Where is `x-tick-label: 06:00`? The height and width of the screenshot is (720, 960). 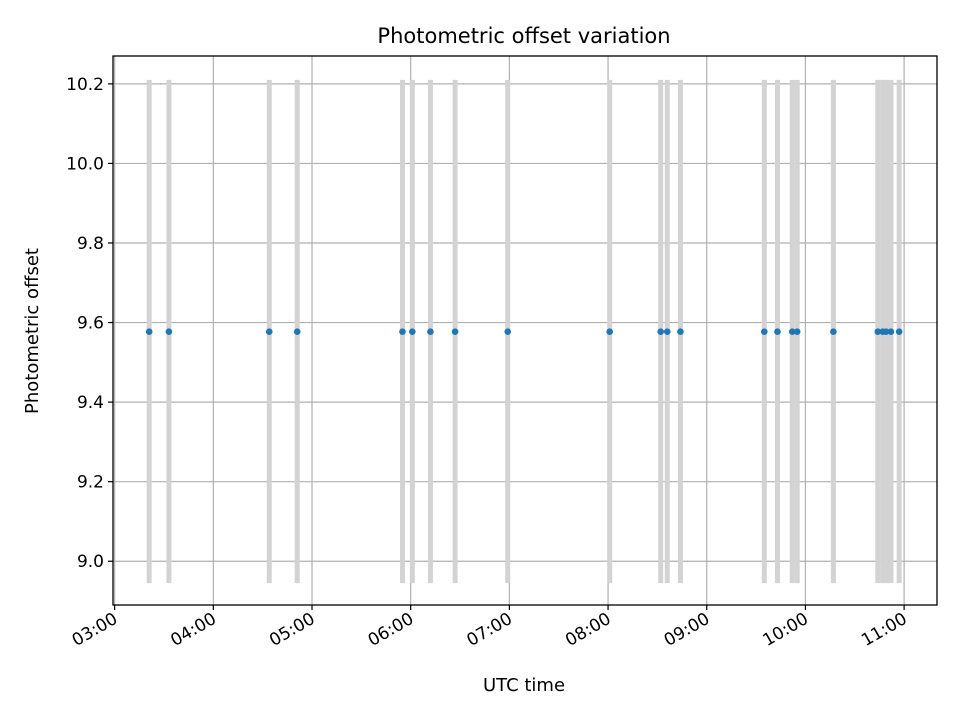
x-tick-label: 06:00 is located at coordinates (391, 630).